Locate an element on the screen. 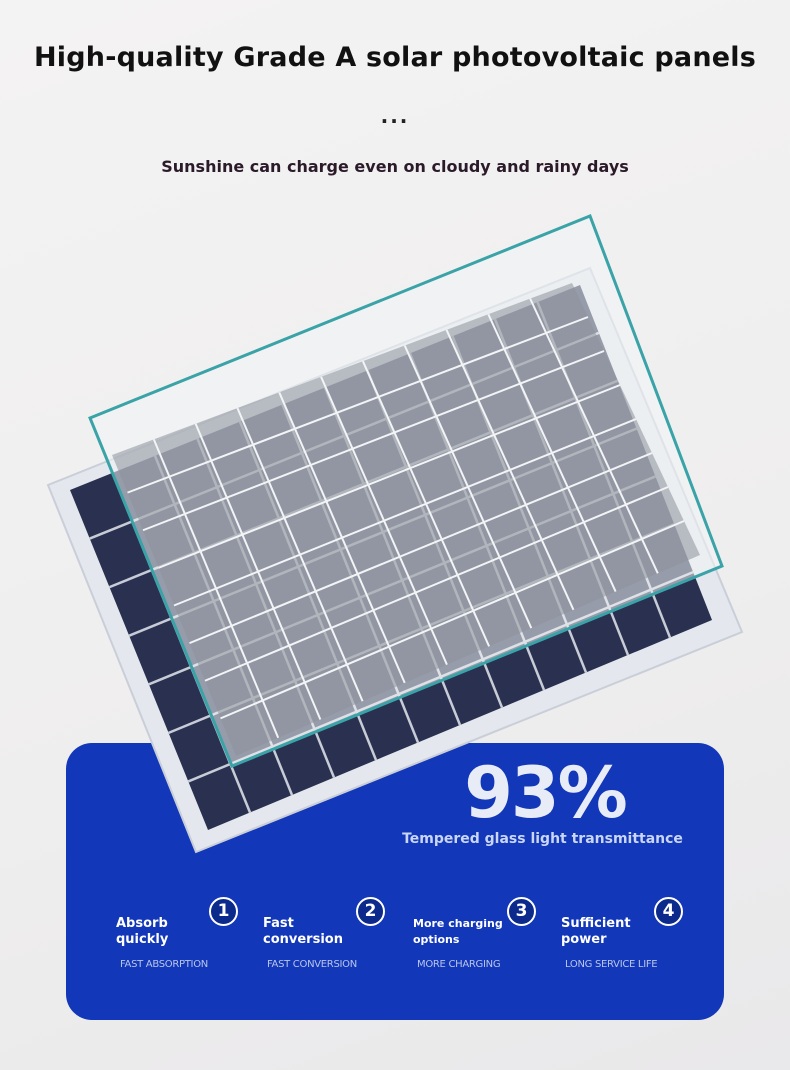 This screenshot has height=1070, width=790. number-badge-icon: 3 is located at coordinates (521, 911).